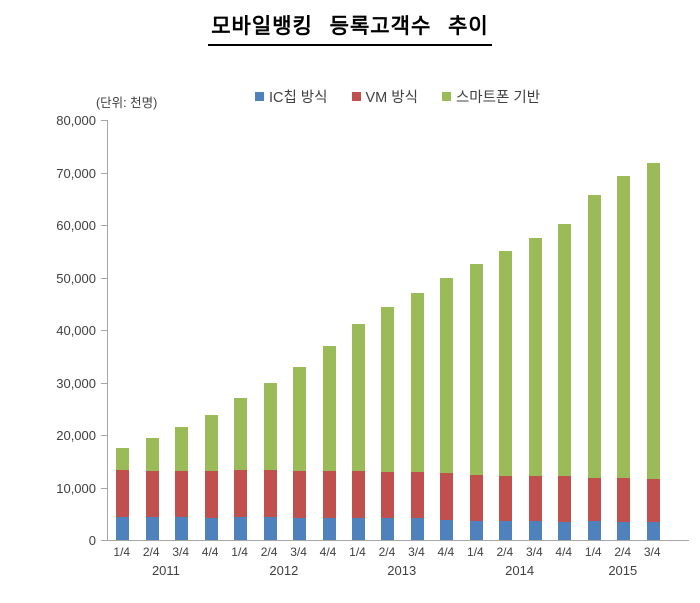 The width and height of the screenshot is (700, 603). I want to click on y-tick-label: 30,000, so click(76, 383).